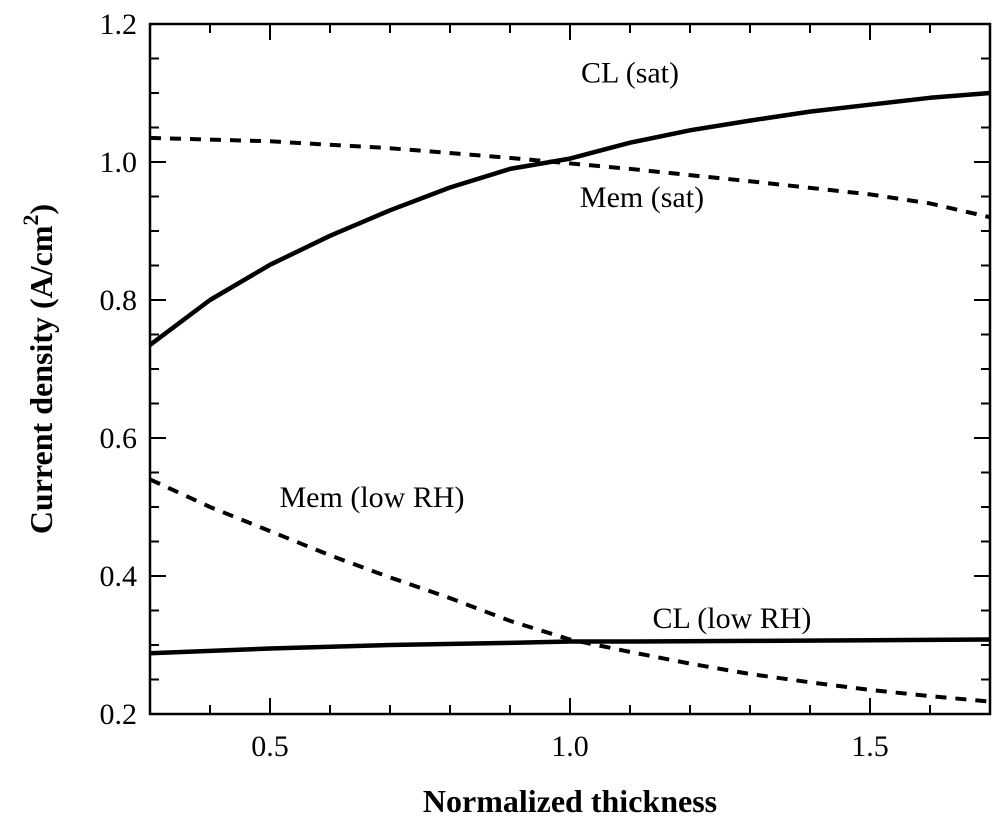 The image size is (993, 822). I want to click on curve-label: CL (sat), so click(630, 73).